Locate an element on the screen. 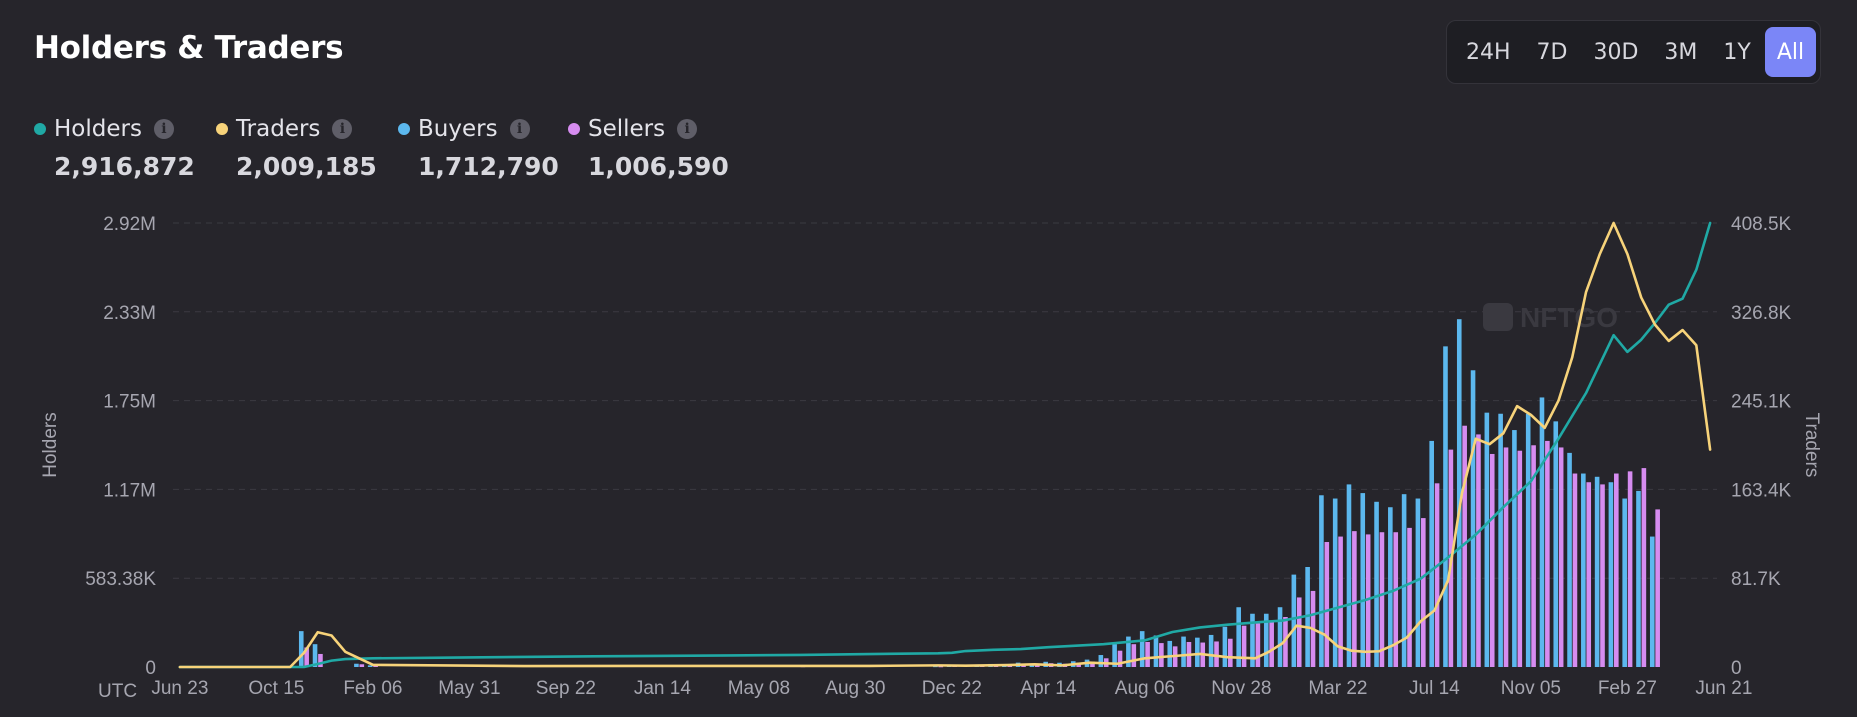  legend-item-sellers: Sellers i 1,006,590 is located at coordinates (658, 146).